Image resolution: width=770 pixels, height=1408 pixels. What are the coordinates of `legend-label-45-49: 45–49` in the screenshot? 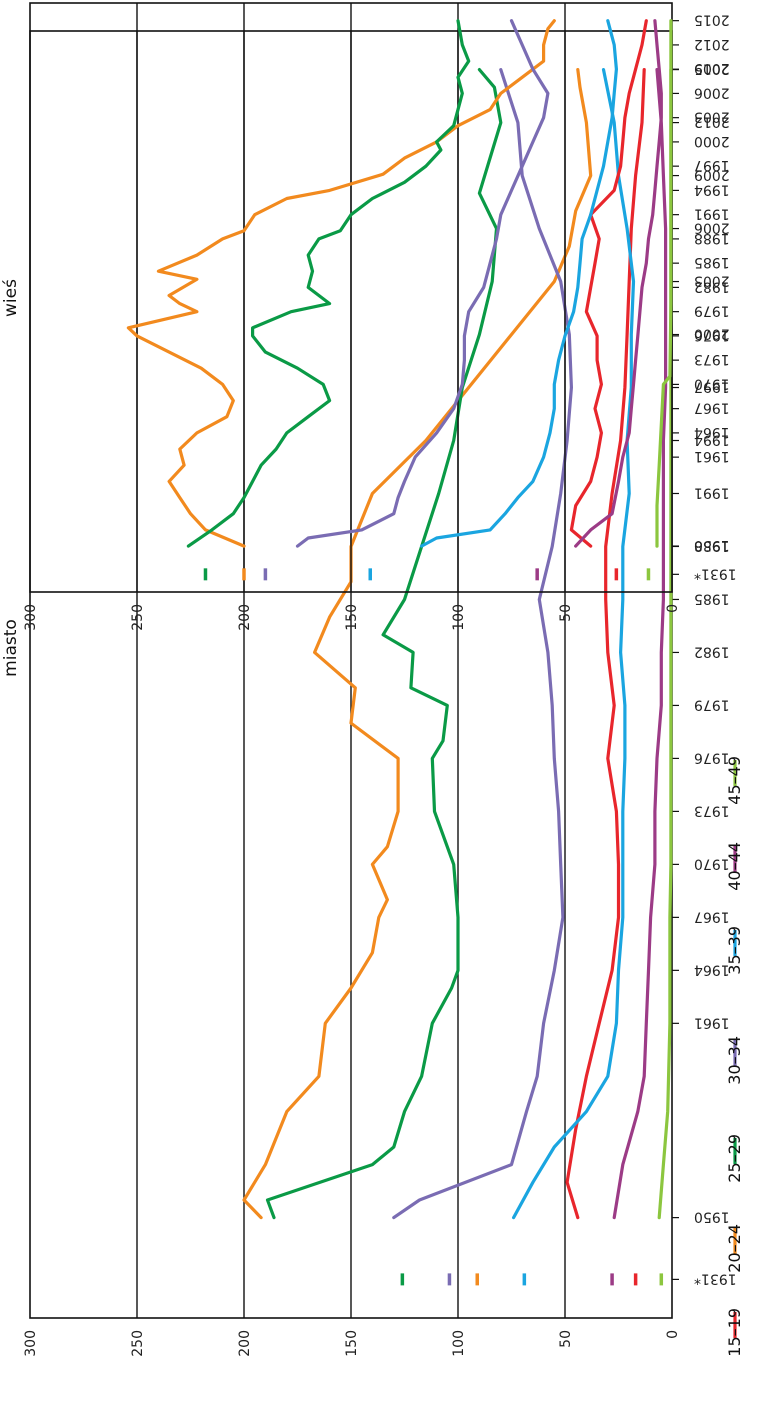 It's located at (734, 780).